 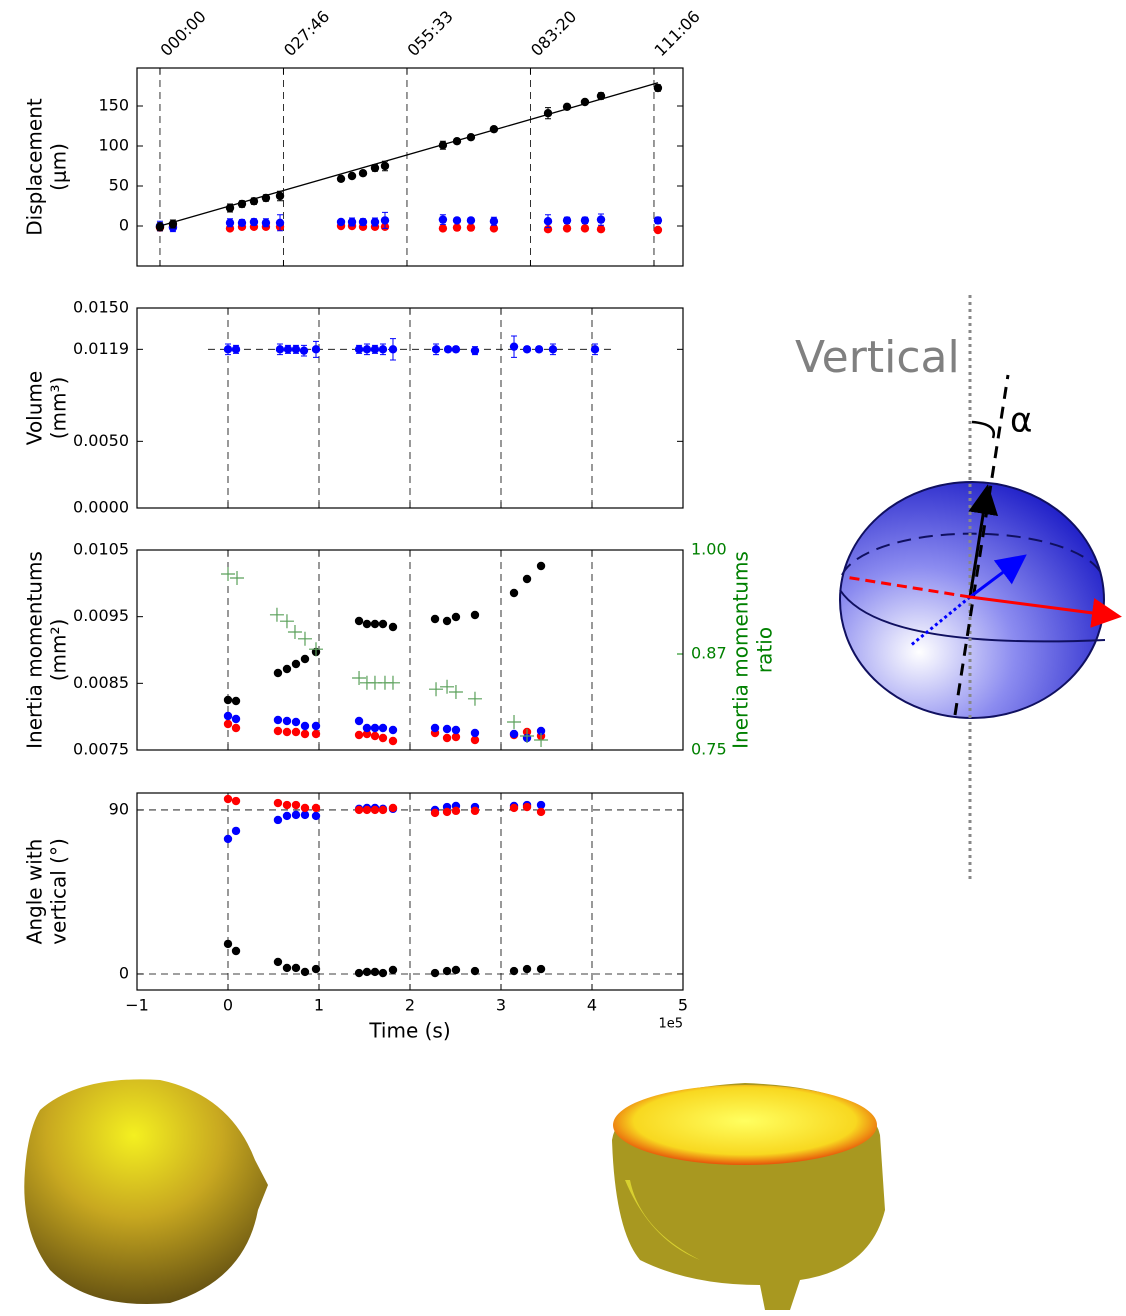 What do you see at coordinates (101, 307) in the screenshot?
I see `y-tick-label: 0.0150` at bounding box center [101, 307].